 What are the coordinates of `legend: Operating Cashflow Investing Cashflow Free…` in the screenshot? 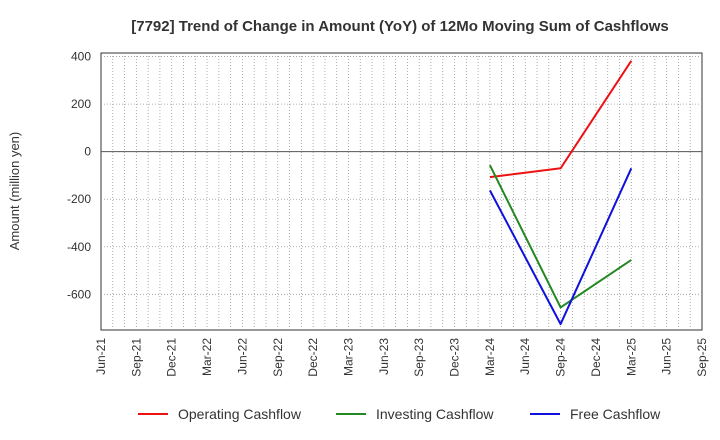 It's located at (399, 414).